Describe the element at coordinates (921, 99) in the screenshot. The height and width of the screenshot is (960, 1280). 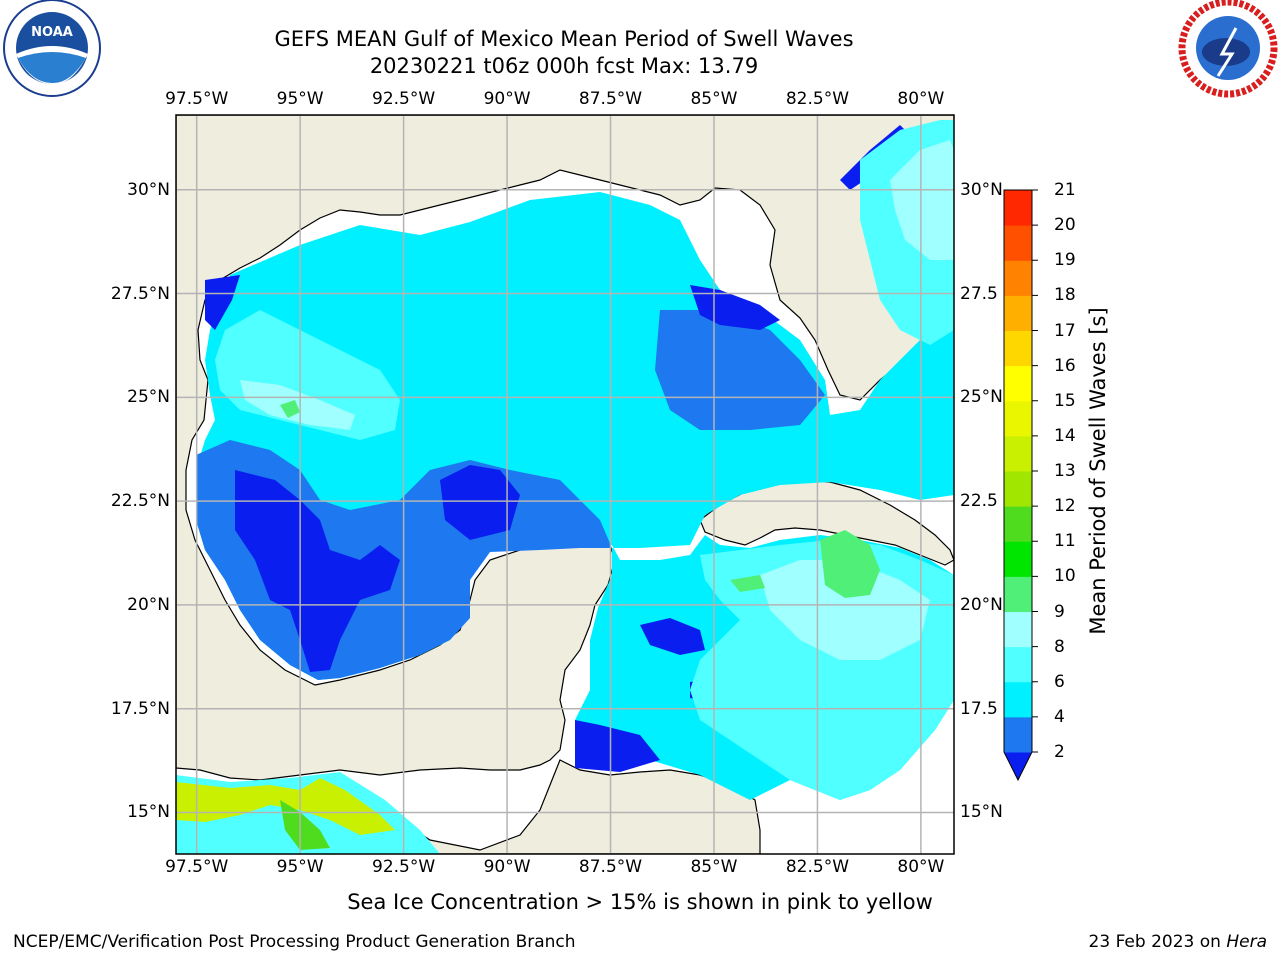
I see `lon-tick-top: 80°W` at that location.